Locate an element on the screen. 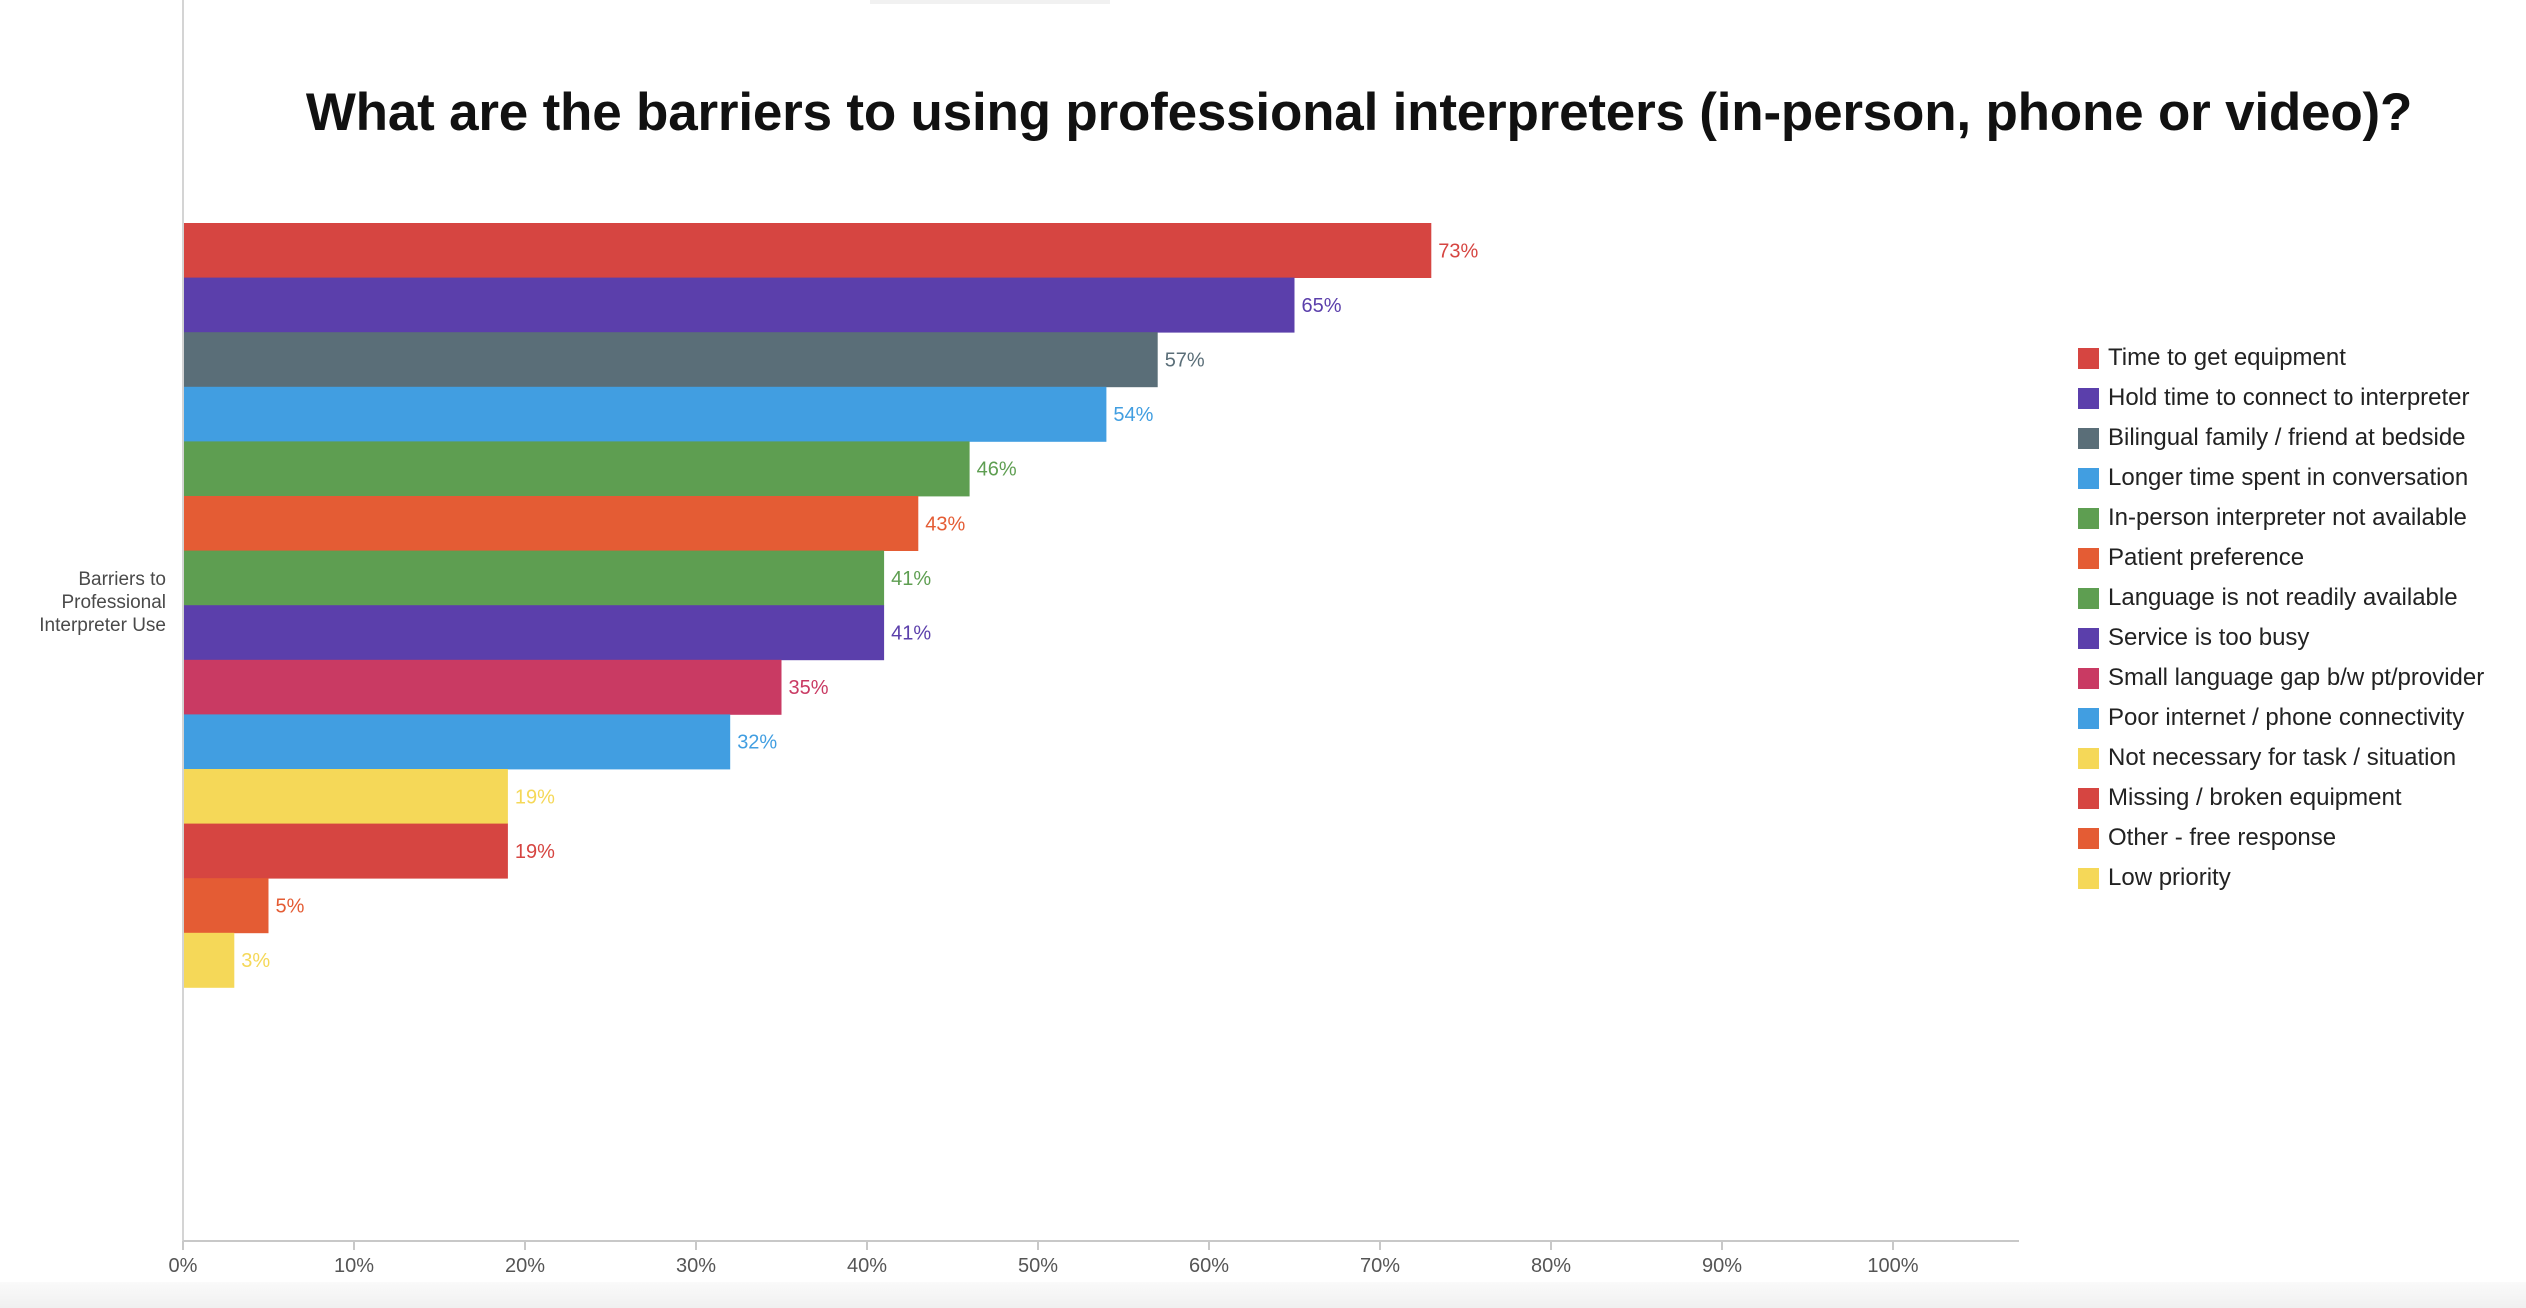 This screenshot has width=2526, height=1308. legend-item: Time to get equipment is located at coordinates (2281, 358).